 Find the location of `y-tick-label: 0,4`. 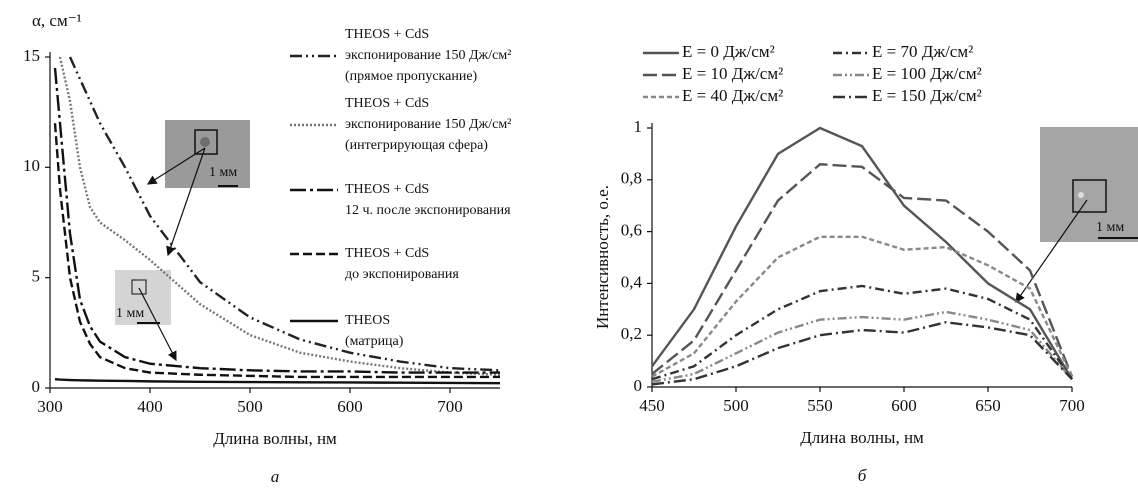

y-tick-label: 0,4 is located at coordinates (632, 281).